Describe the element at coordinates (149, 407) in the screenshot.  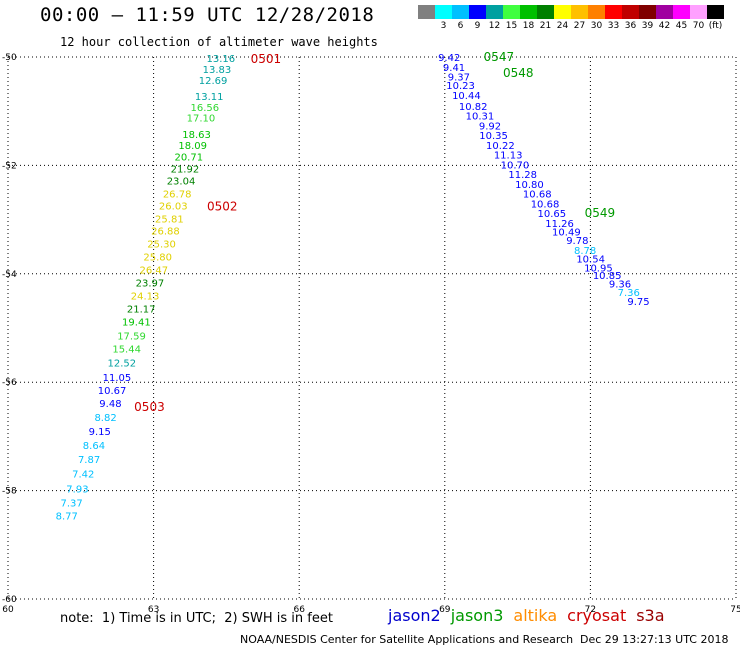
I see `pass-label: 0503` at that location.